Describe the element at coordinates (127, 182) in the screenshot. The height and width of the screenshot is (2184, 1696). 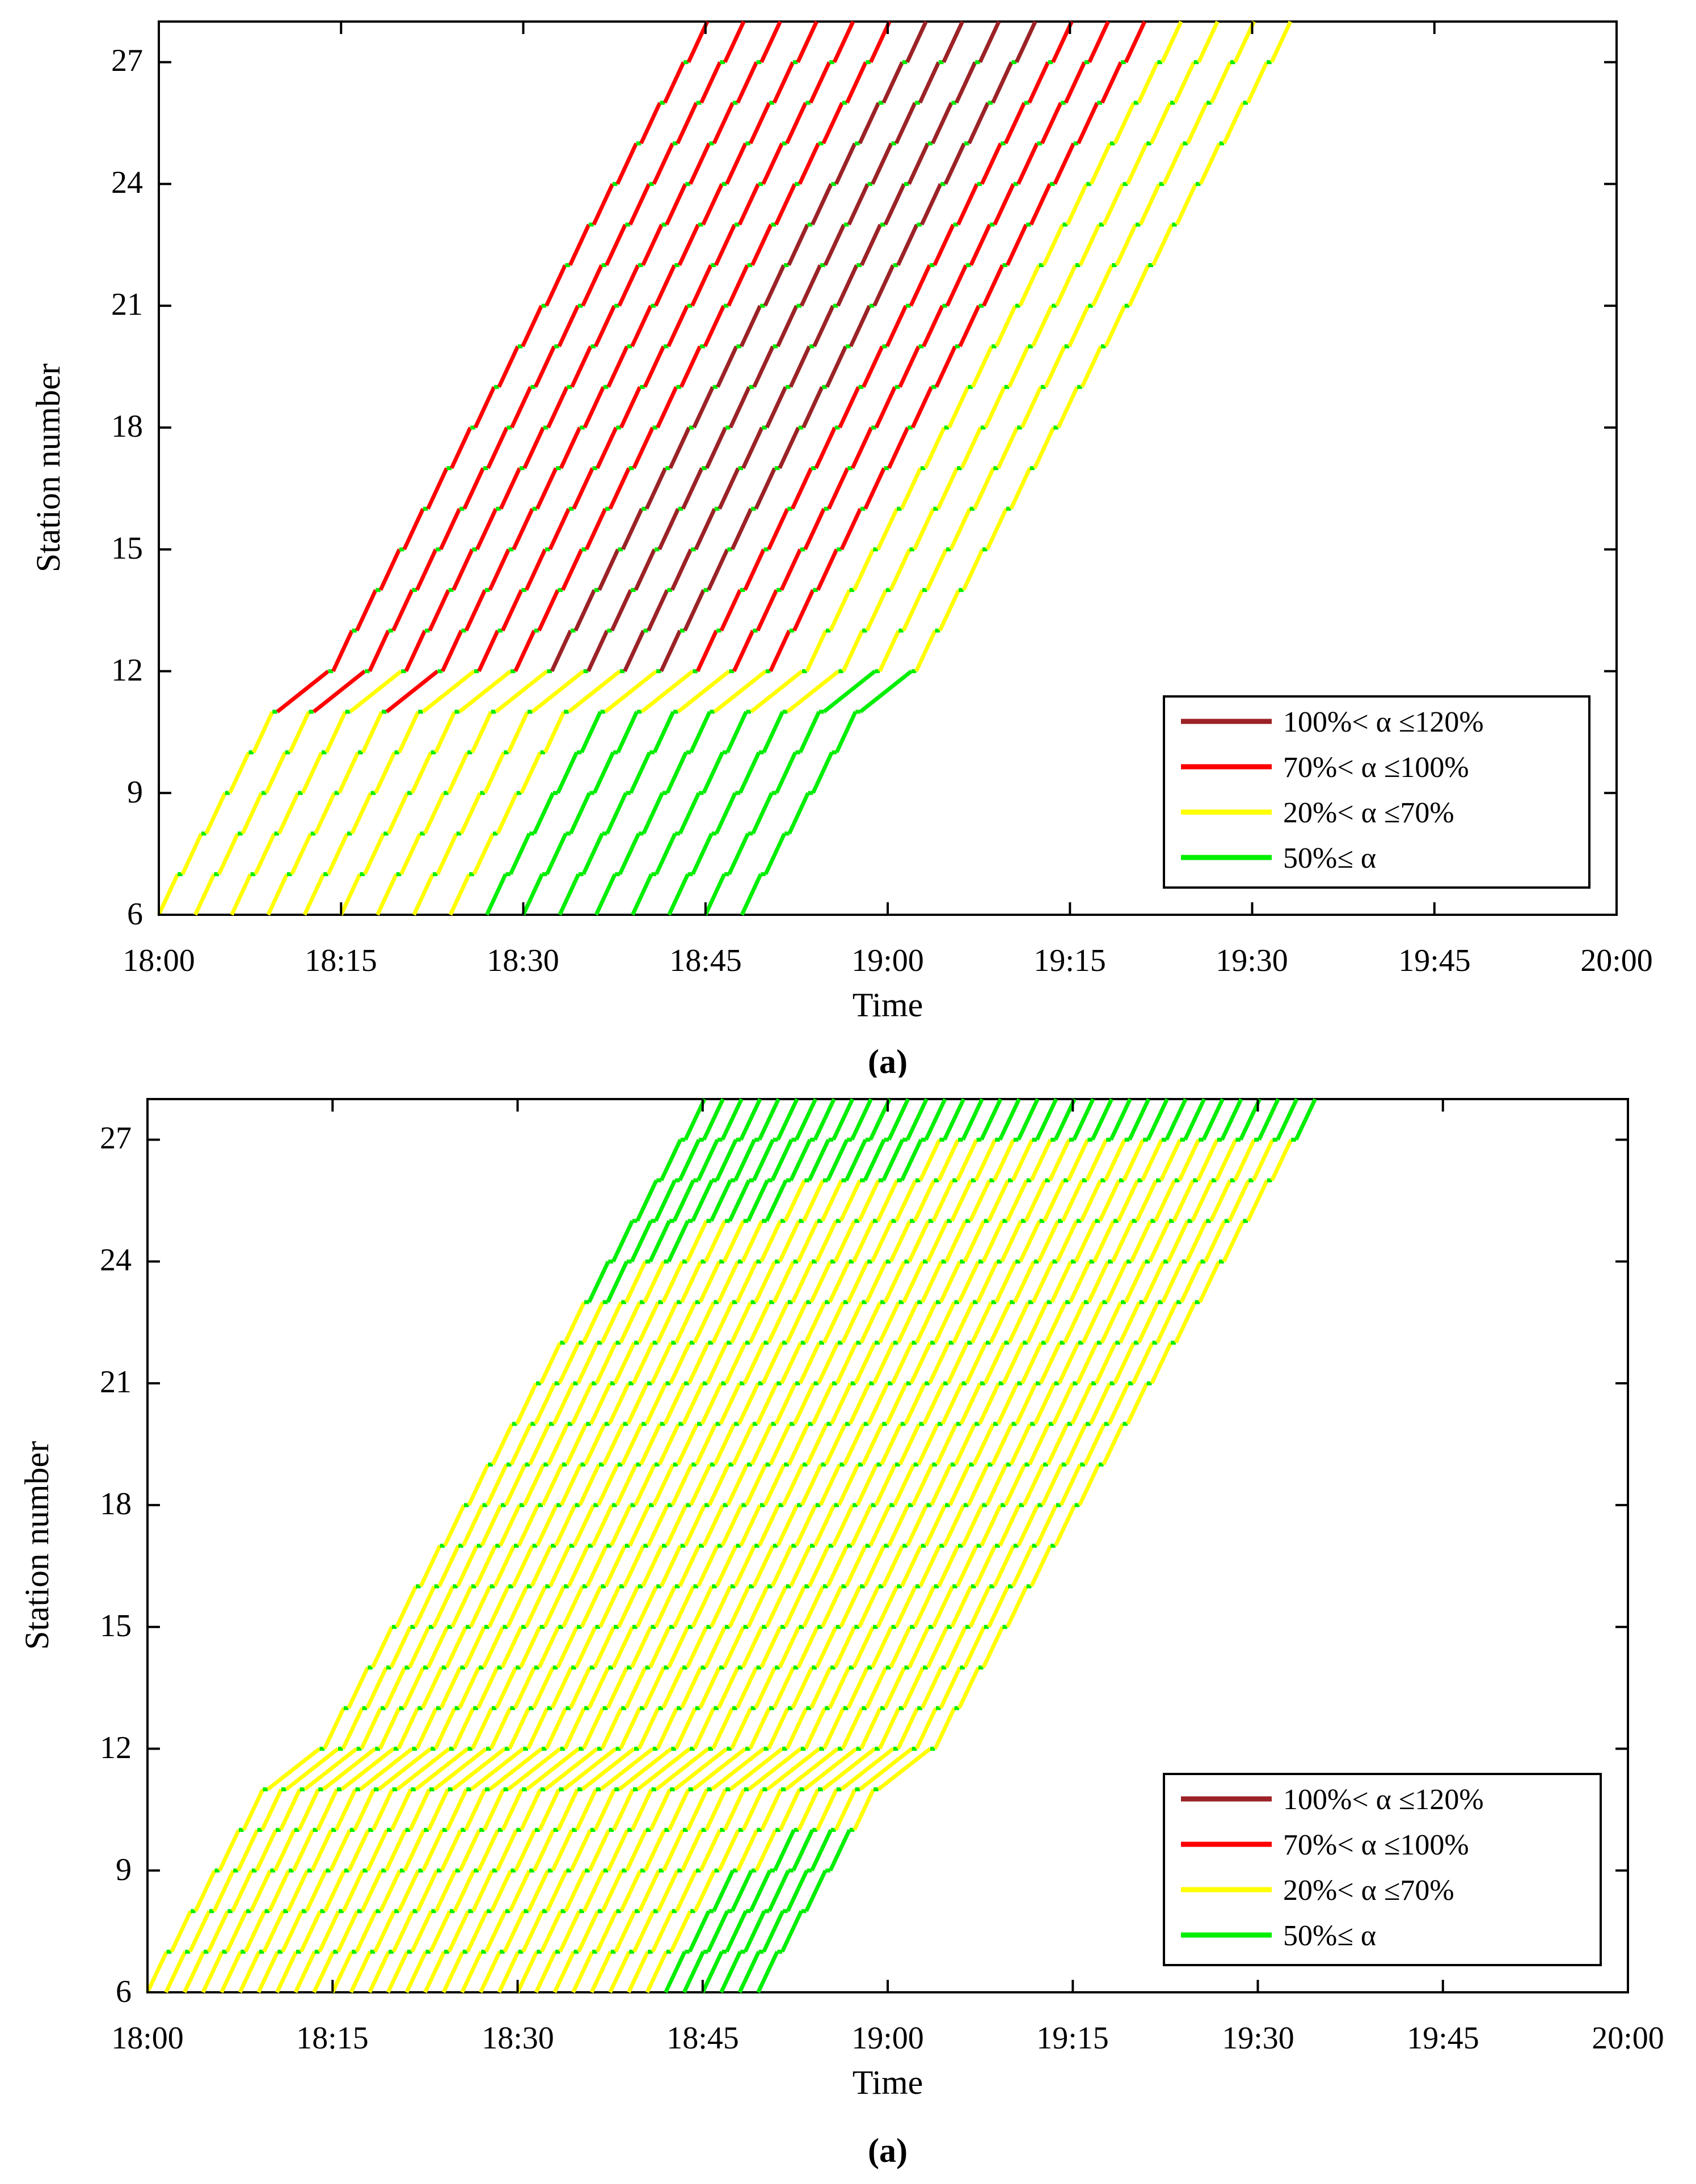
I see `y-tick-label: 24` at that location.